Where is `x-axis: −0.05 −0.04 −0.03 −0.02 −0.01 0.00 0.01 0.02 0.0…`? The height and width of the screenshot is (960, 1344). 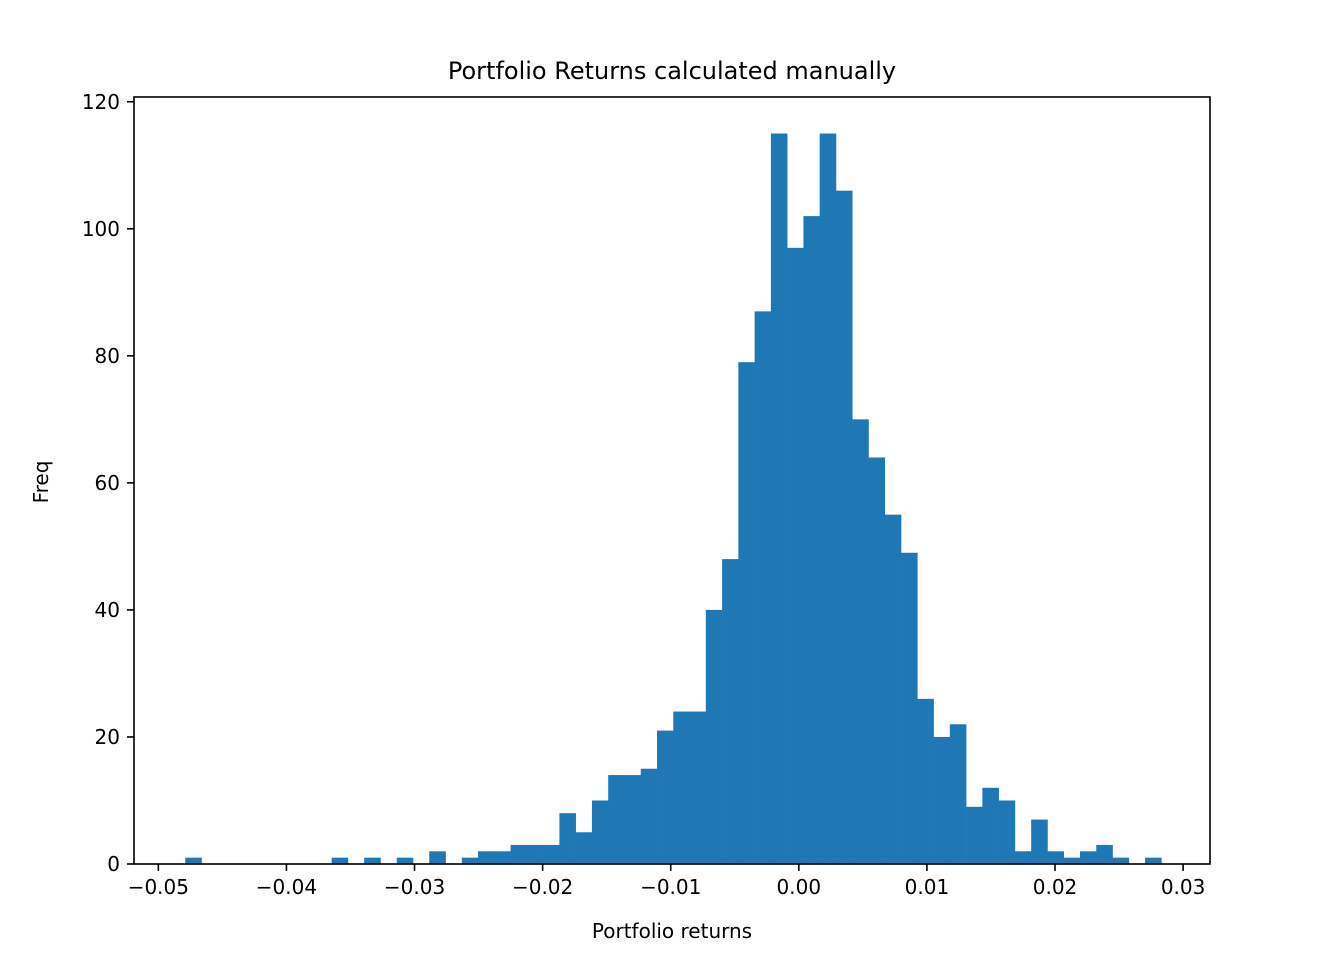
x-axis: −0.05 −0.04 −0.03 −0.02 −0.01 0.00 0.01 0.02 0.0… is located at coordinates (667, 881).